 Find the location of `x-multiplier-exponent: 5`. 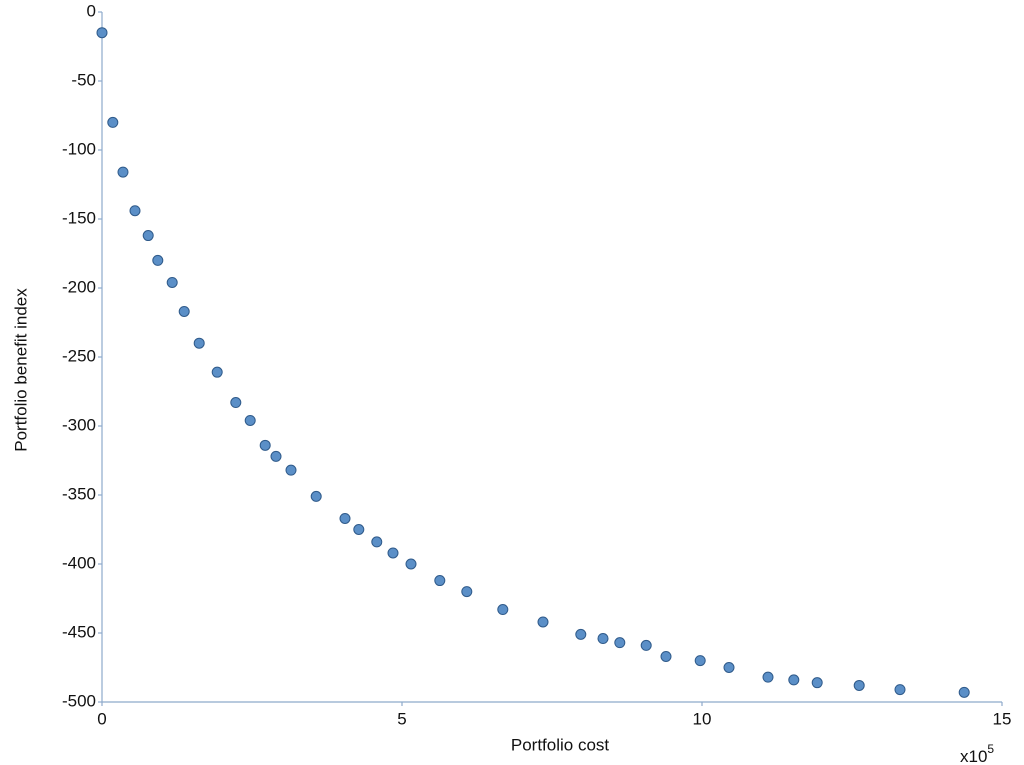

x-multiplier-exponent: 5 is located at coordinates (990, 749).